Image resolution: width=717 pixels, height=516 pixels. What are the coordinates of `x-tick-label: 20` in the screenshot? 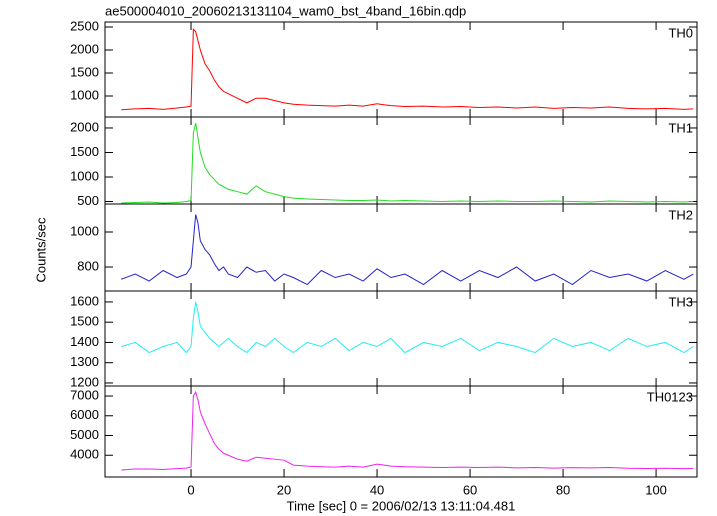 It's located at (284, 489).